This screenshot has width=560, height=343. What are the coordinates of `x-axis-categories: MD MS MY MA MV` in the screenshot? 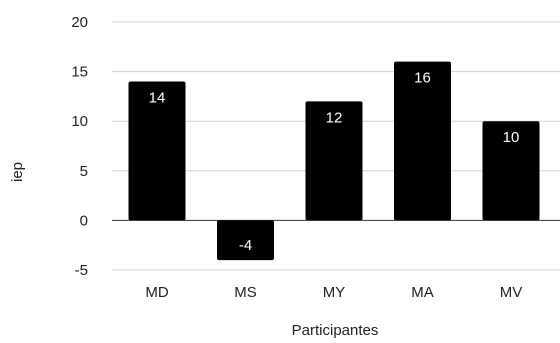 It's located at (333, 292).